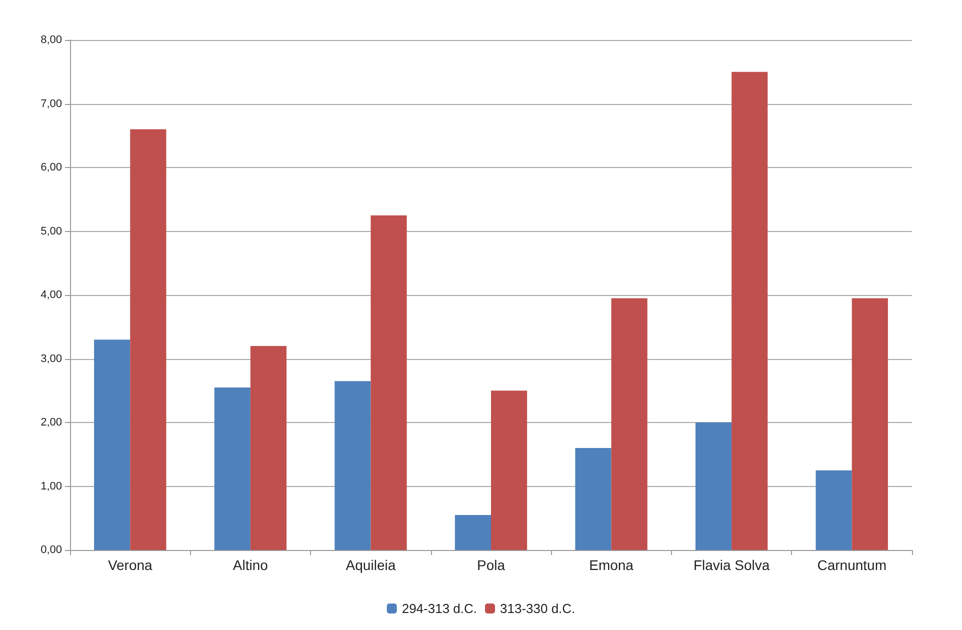 Image resolution: width=962 pixels, height=630 pixels. What do you see at coordinates (130, 565) in the screenshot?
I see `x-tick-label: Verona` at bounding box center [130, 565].